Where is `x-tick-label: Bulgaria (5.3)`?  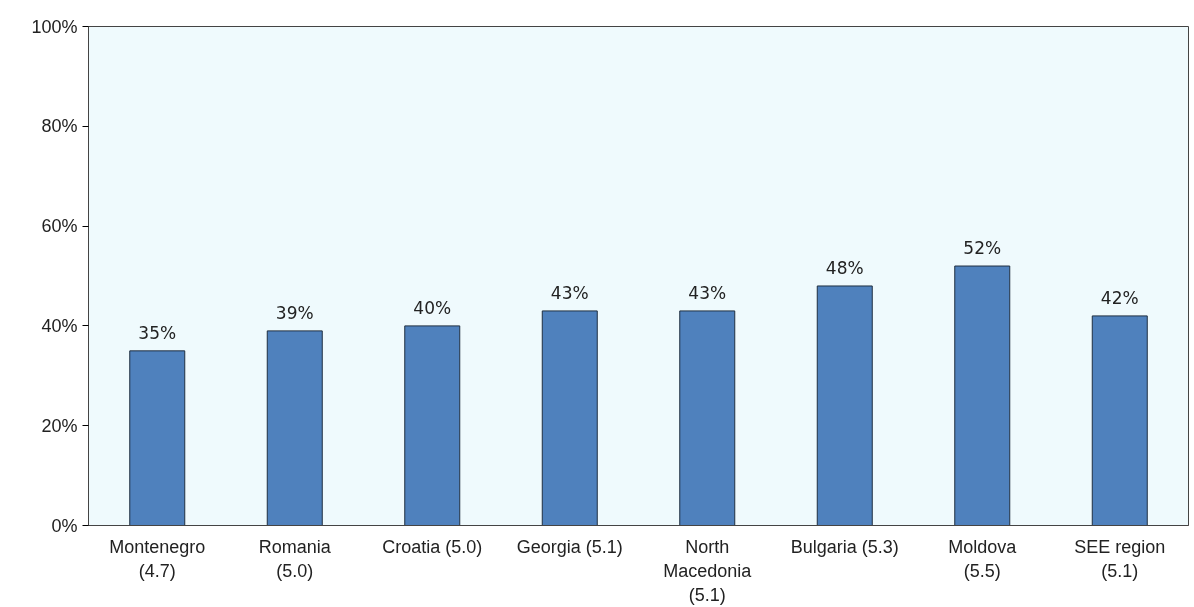
x-tick-label: Bulgaria (5.3) is located at coordinates (844, 546).